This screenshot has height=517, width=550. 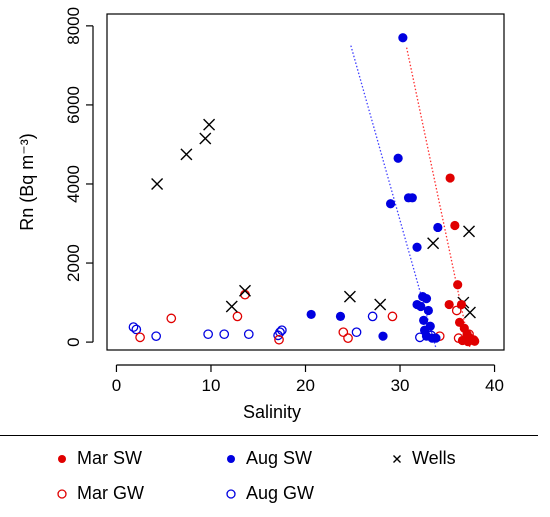 What do you see at coordinates (280, 493) in the screenshot?
I see `legend-label-aug-gw: Aug GW` at bounding box center [280, 493].